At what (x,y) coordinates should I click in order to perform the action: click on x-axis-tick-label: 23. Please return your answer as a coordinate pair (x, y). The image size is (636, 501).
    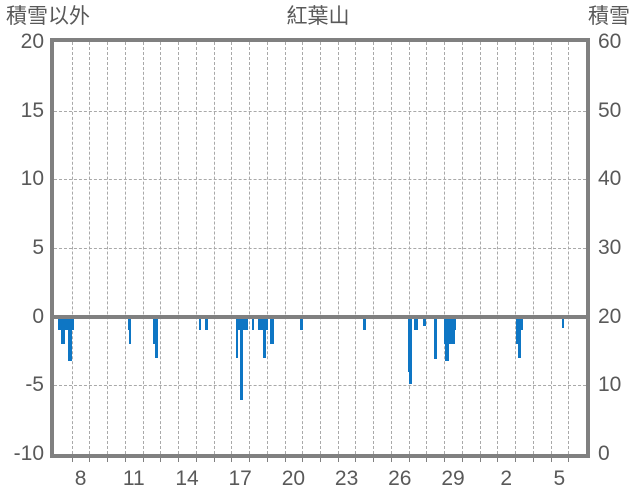
    Looking at the image, I should click on (346, 478).